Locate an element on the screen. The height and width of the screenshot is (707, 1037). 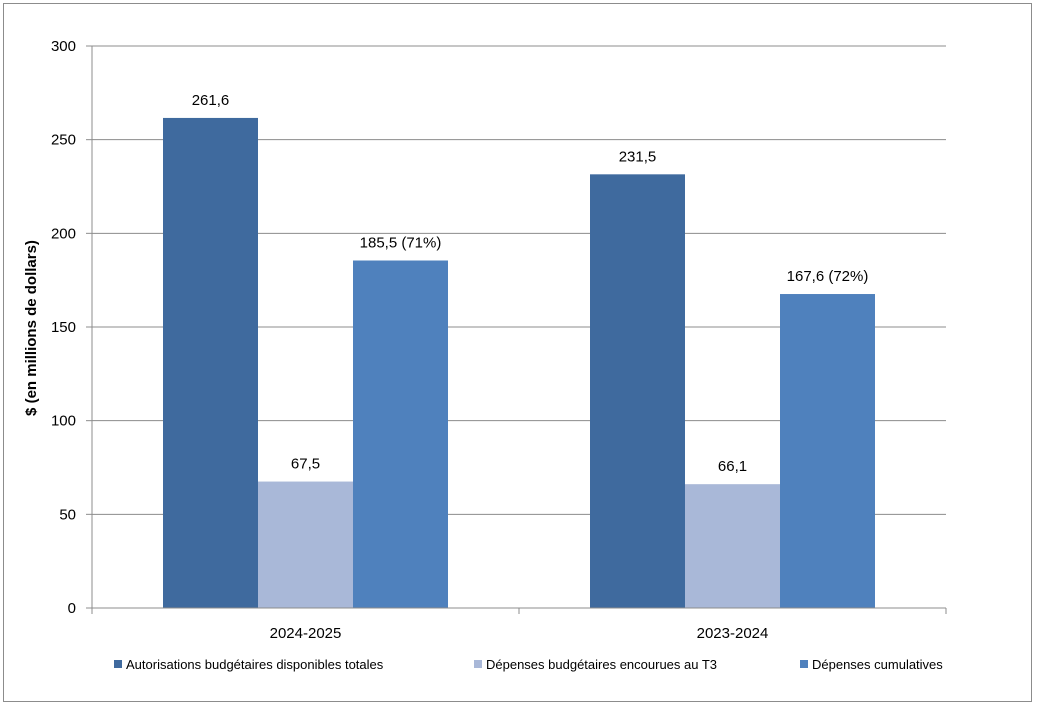
data-label: 185,5 (71%) is located at coordinates (401, 242).